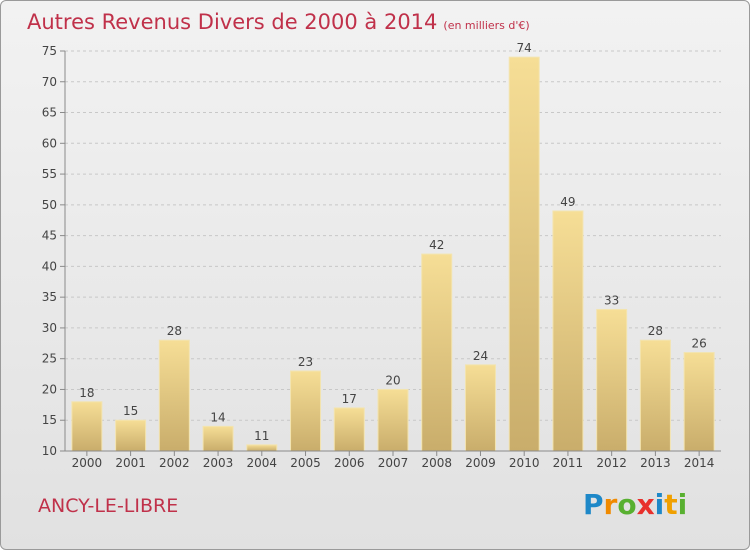  Describe the element at coordinates (87, 463) in the screenshot. I see `x-tick-label: 2000` at that location.